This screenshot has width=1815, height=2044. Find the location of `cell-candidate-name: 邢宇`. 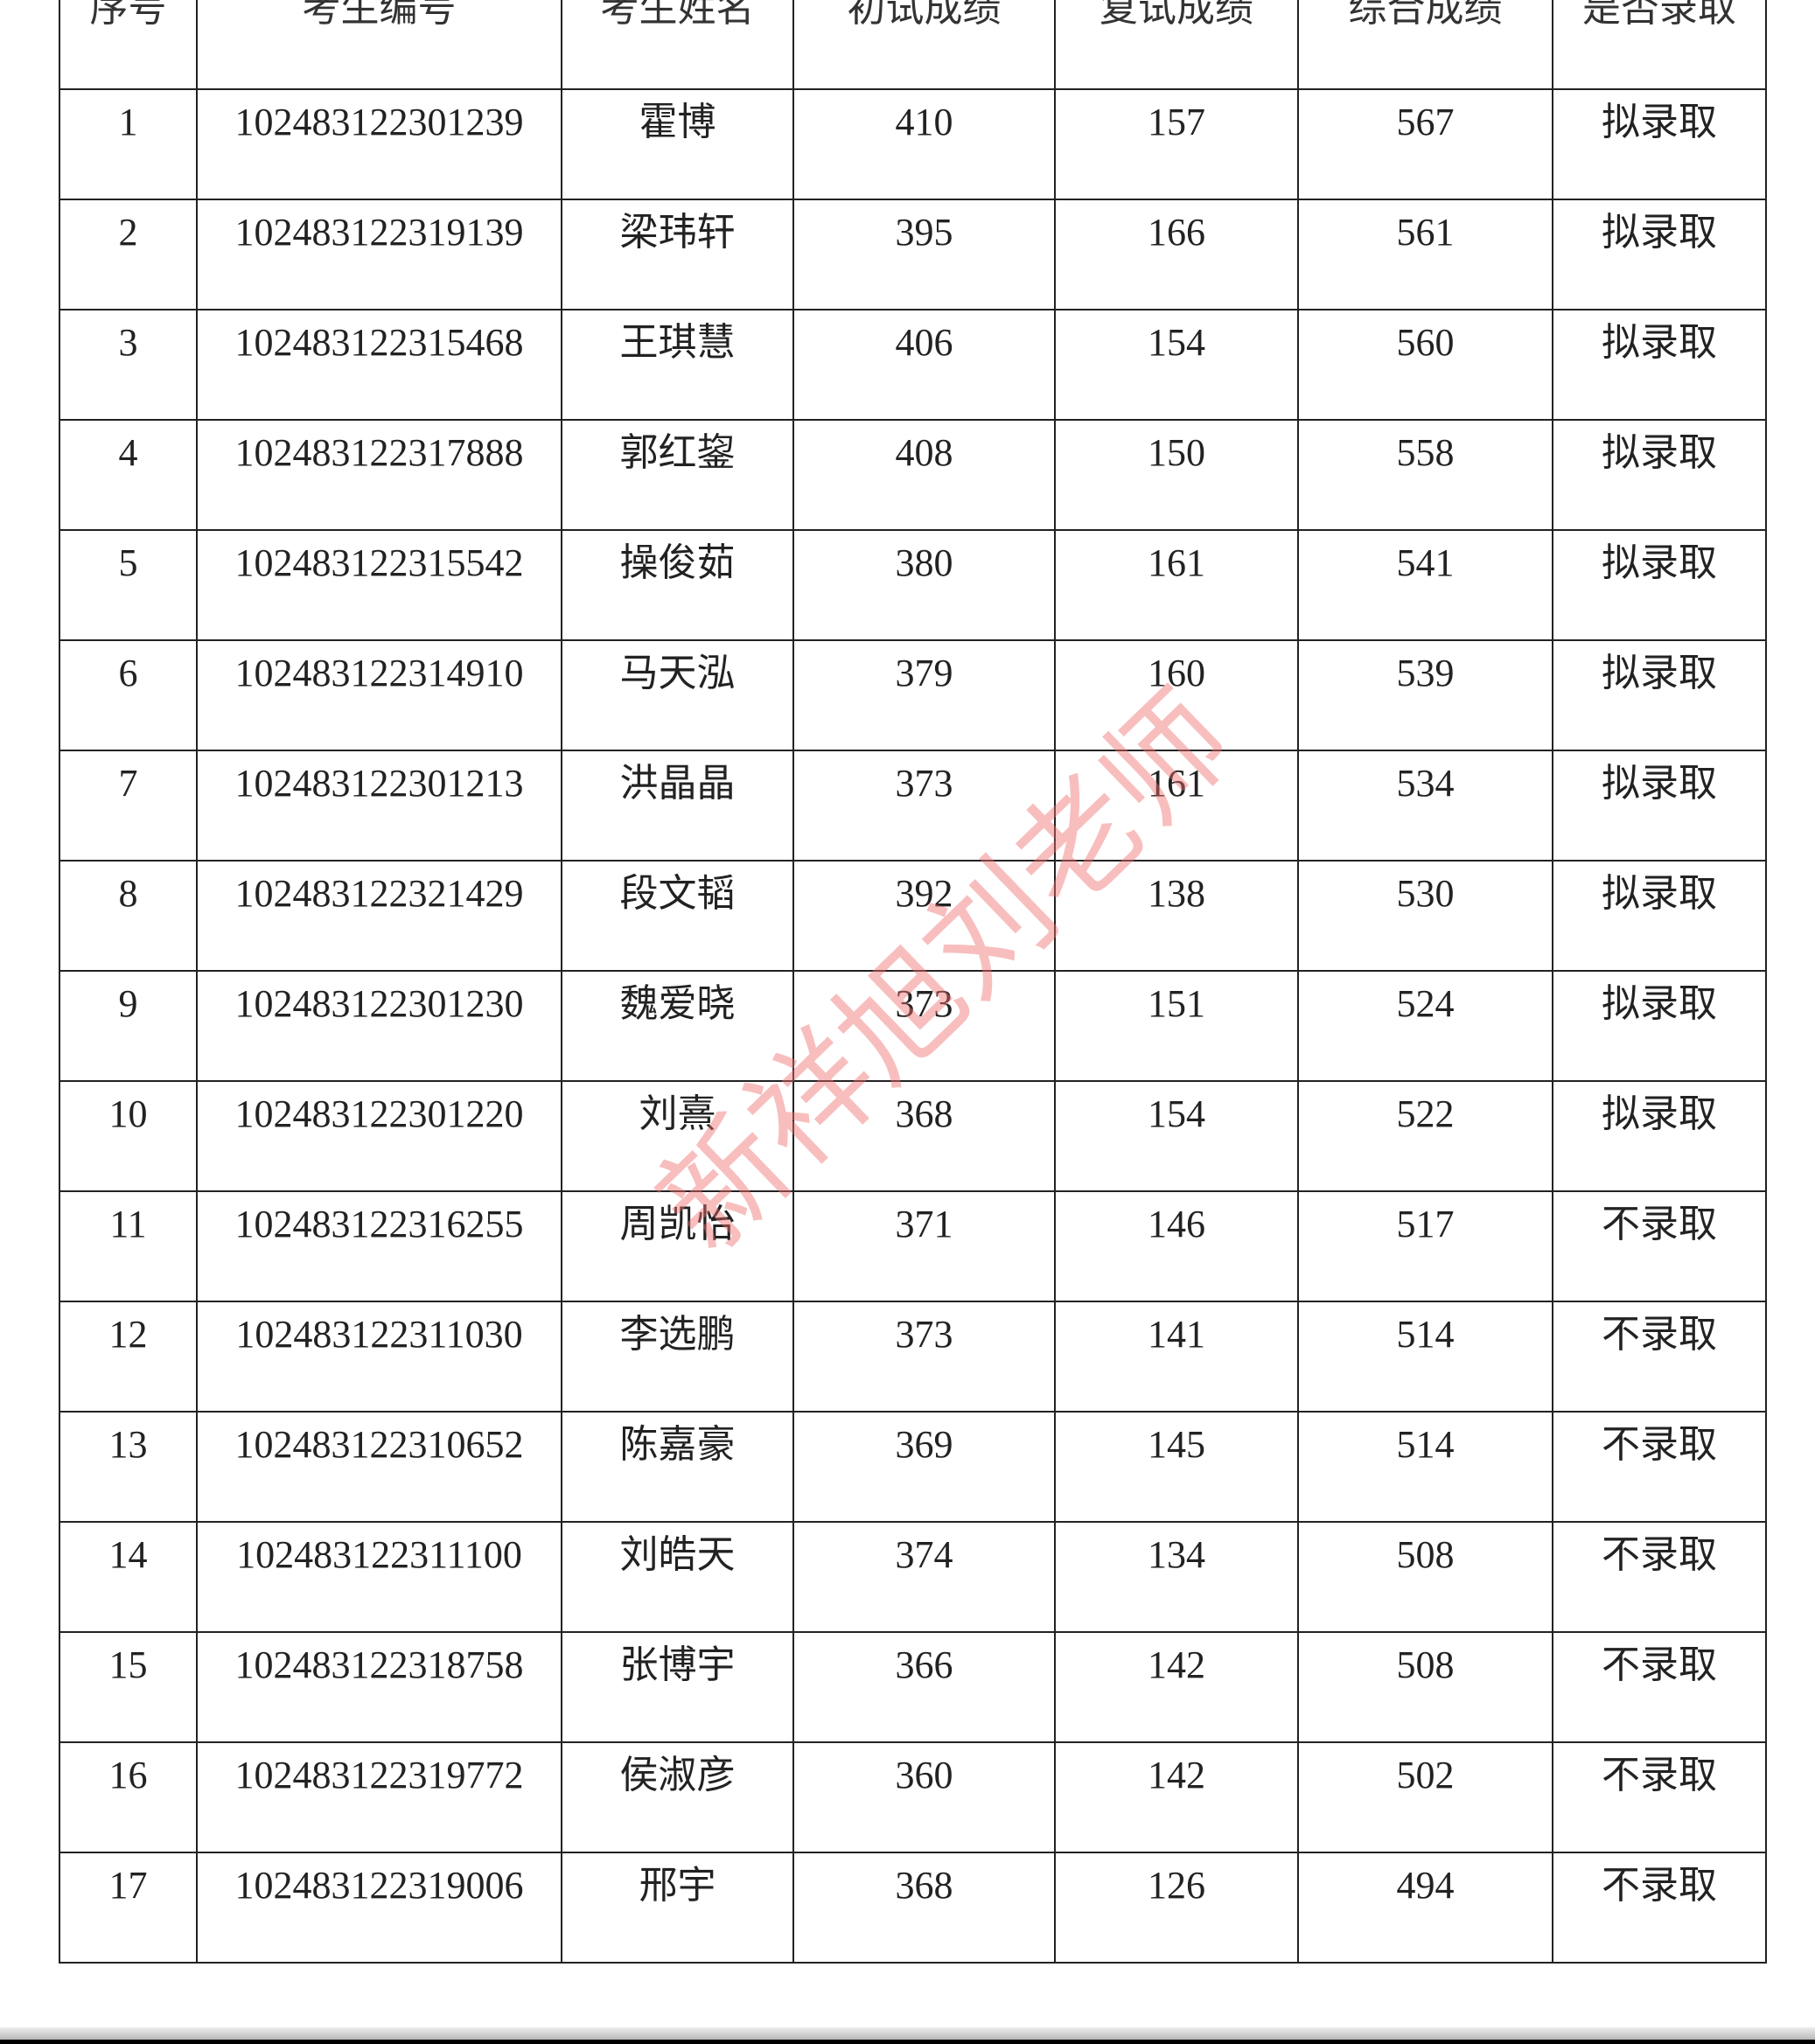

cell-candidate-name: 邢宇 is located at coordinates (677, 1908).